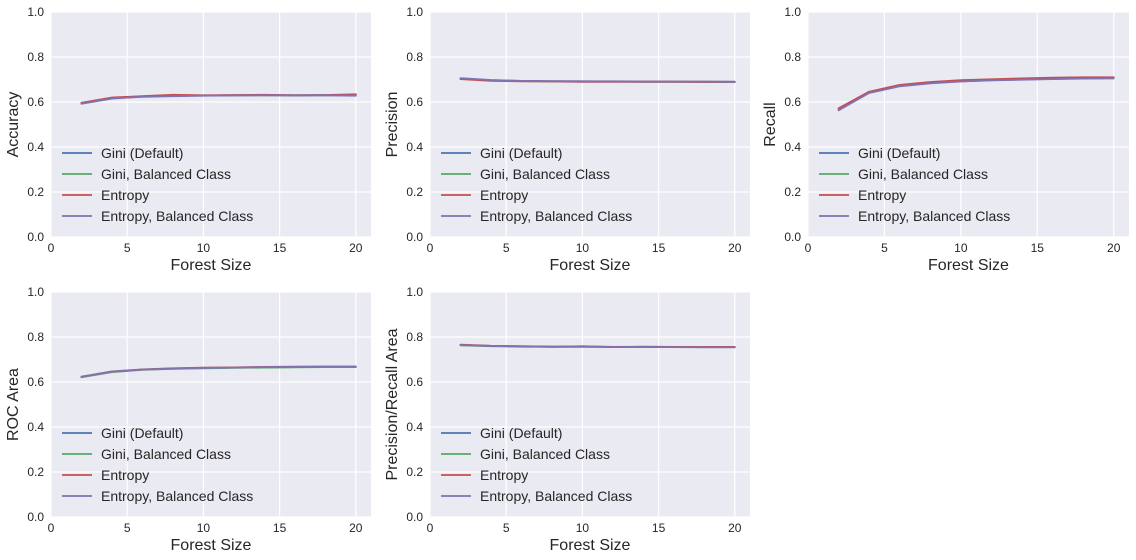 This screenshot has height=560, width=1136. I want to click on y-axis-label: Precision/Recall Area, so click(392, 404).